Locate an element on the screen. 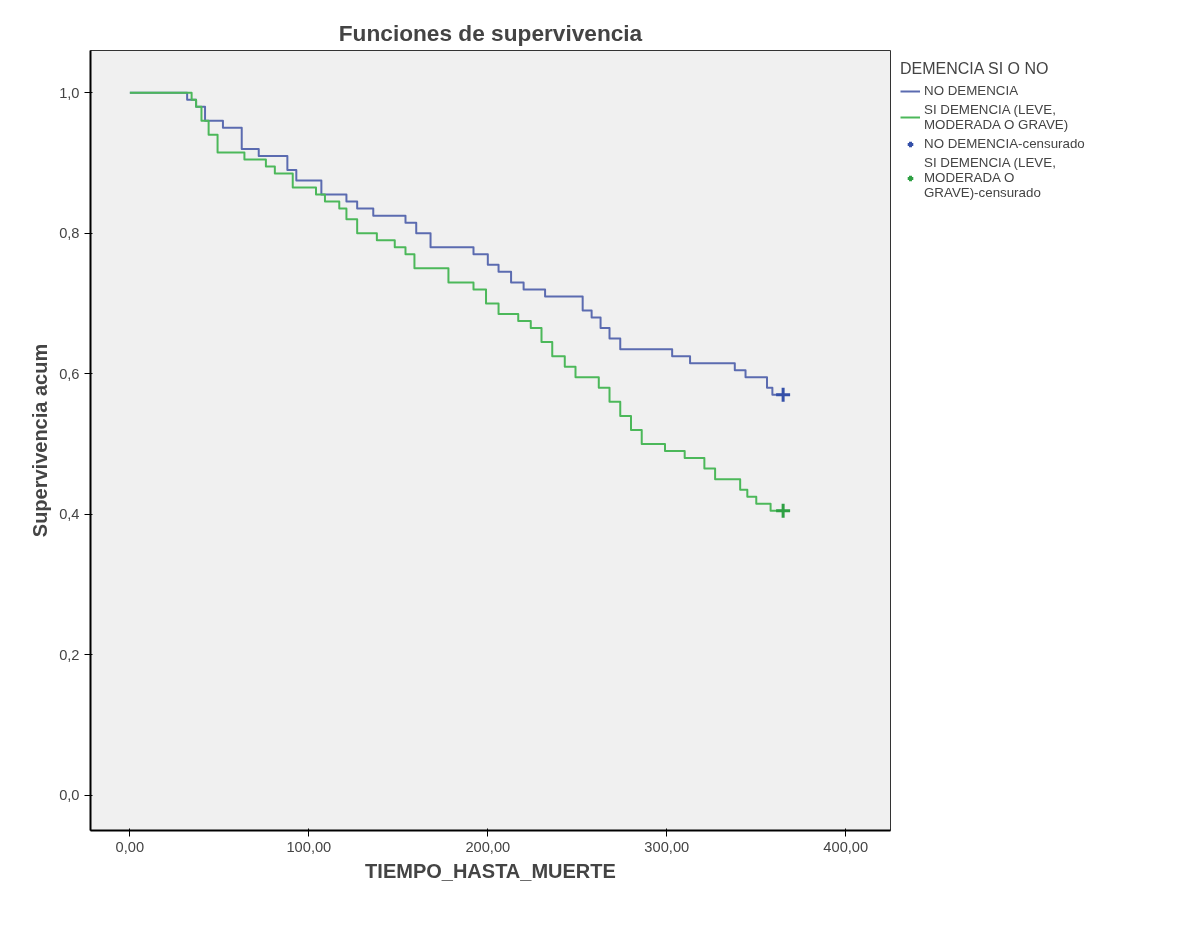 This screenshot has height=949, width=1201. x-tick-label: 400,00 is located at coordinates (846, 846).